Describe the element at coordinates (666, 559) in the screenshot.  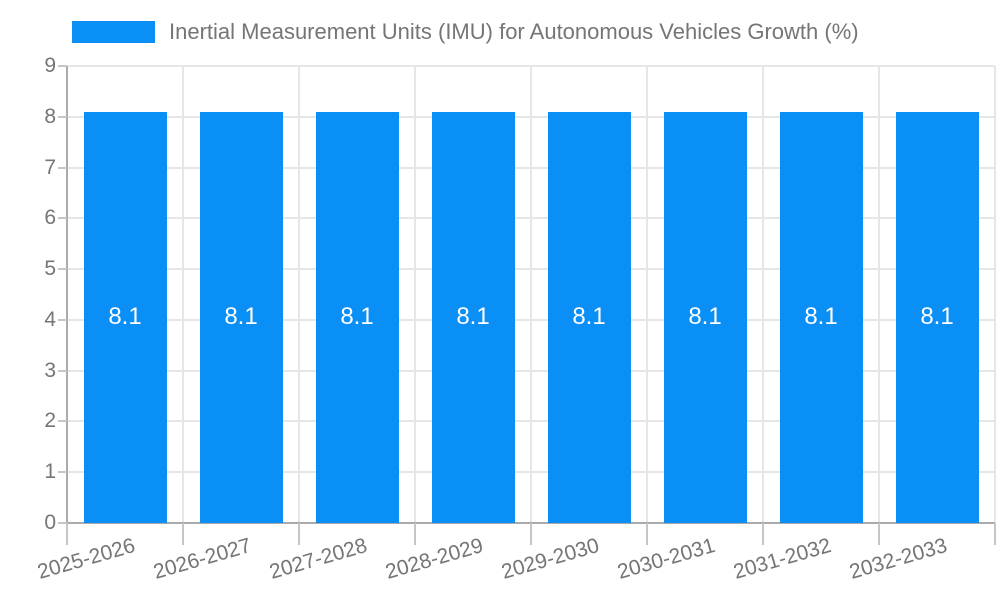
I see `x-axis-tick-label: 2030-2031` at that location.